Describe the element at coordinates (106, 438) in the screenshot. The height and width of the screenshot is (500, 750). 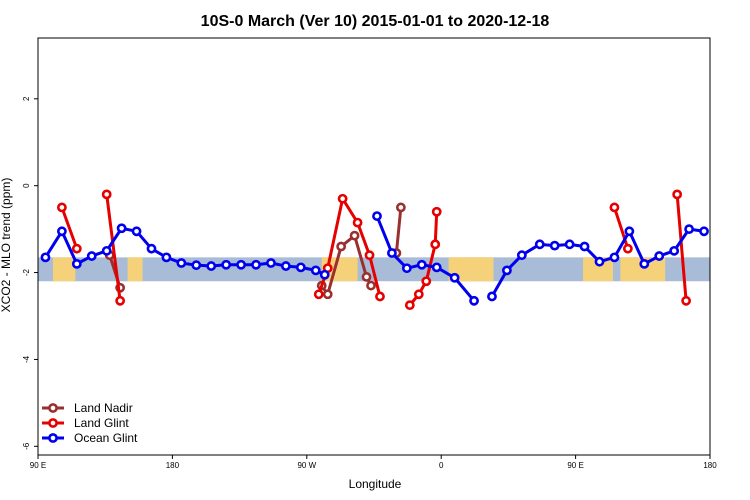
I see `legend-entry: Ocean Glint` at that location.